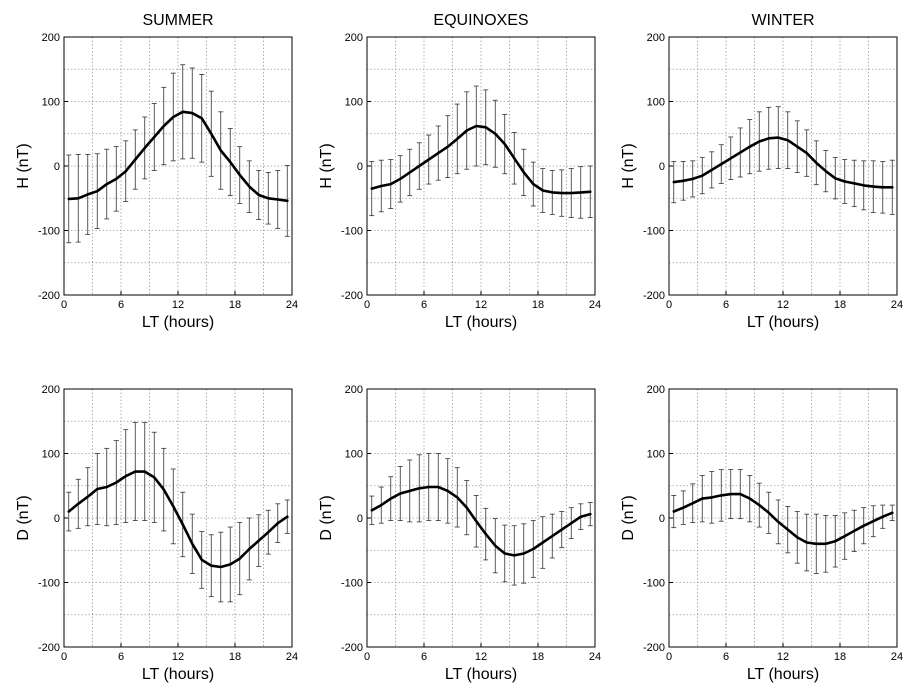 The height and width of the screenshot is (688, 903). What do you see at coordinates (782, 20) in the screenshot?
I see `panel-title: WINTER` at bounding box center [782, 20].